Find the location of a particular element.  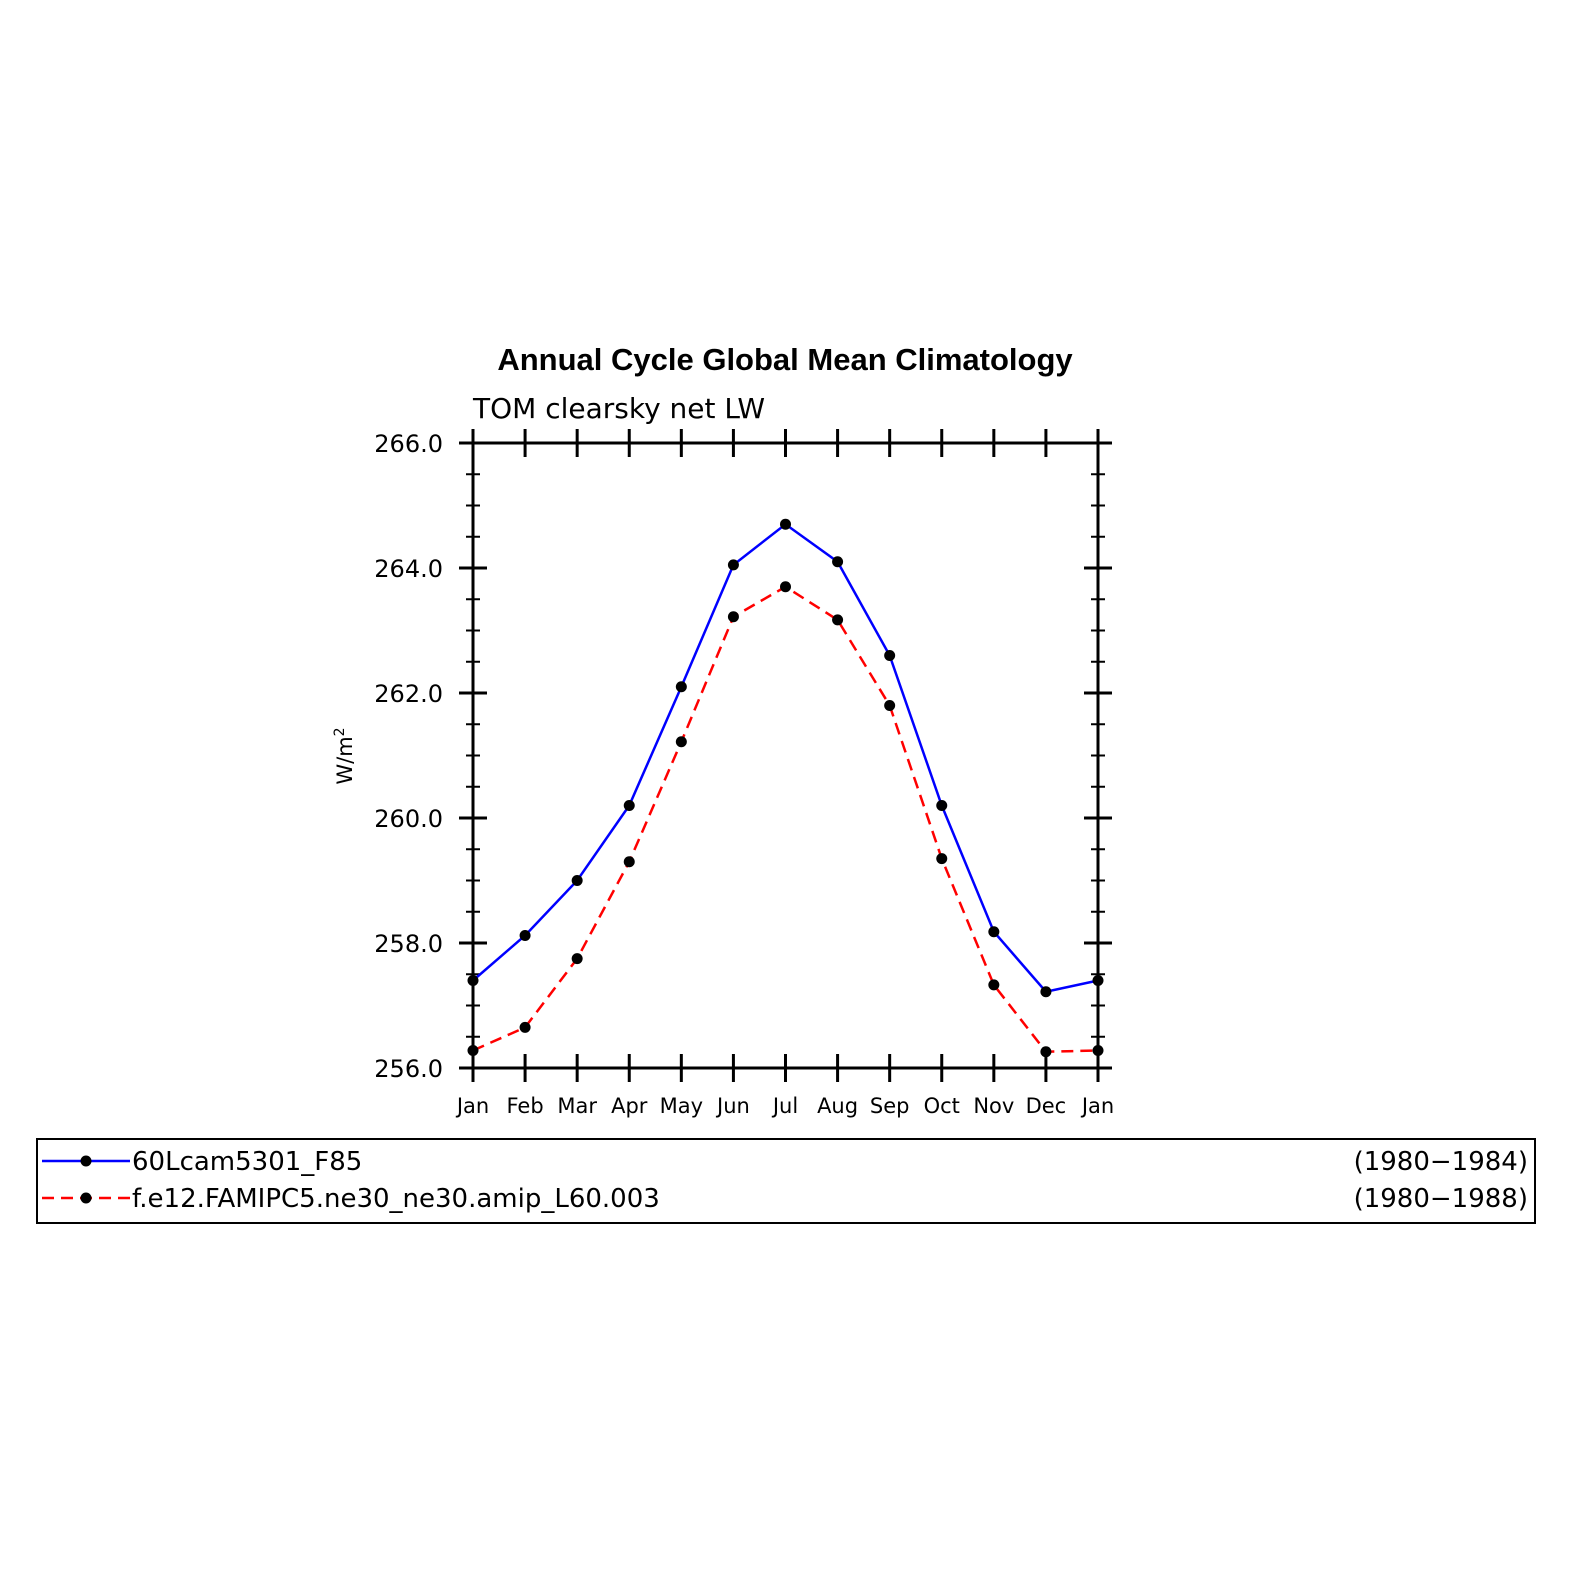

legend-years-1: (1980−1984) is located at coordinates (1441, 1162).